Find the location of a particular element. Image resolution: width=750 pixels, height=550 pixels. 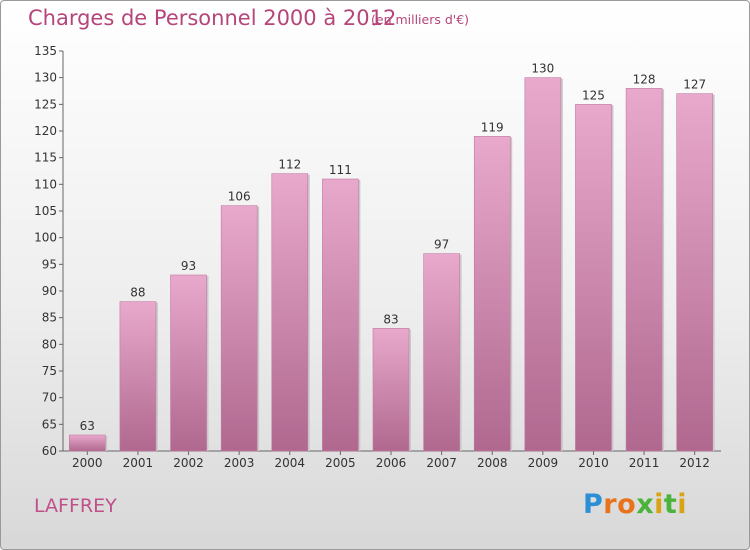

chart-subtitle: (en milliers d'€) is located at coordinates (420, 19).